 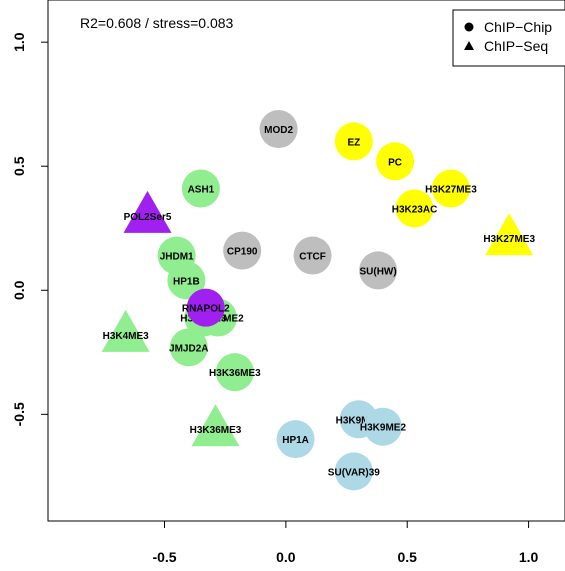 I want to click on data-point-label: PC, so click(x=395, y=162).